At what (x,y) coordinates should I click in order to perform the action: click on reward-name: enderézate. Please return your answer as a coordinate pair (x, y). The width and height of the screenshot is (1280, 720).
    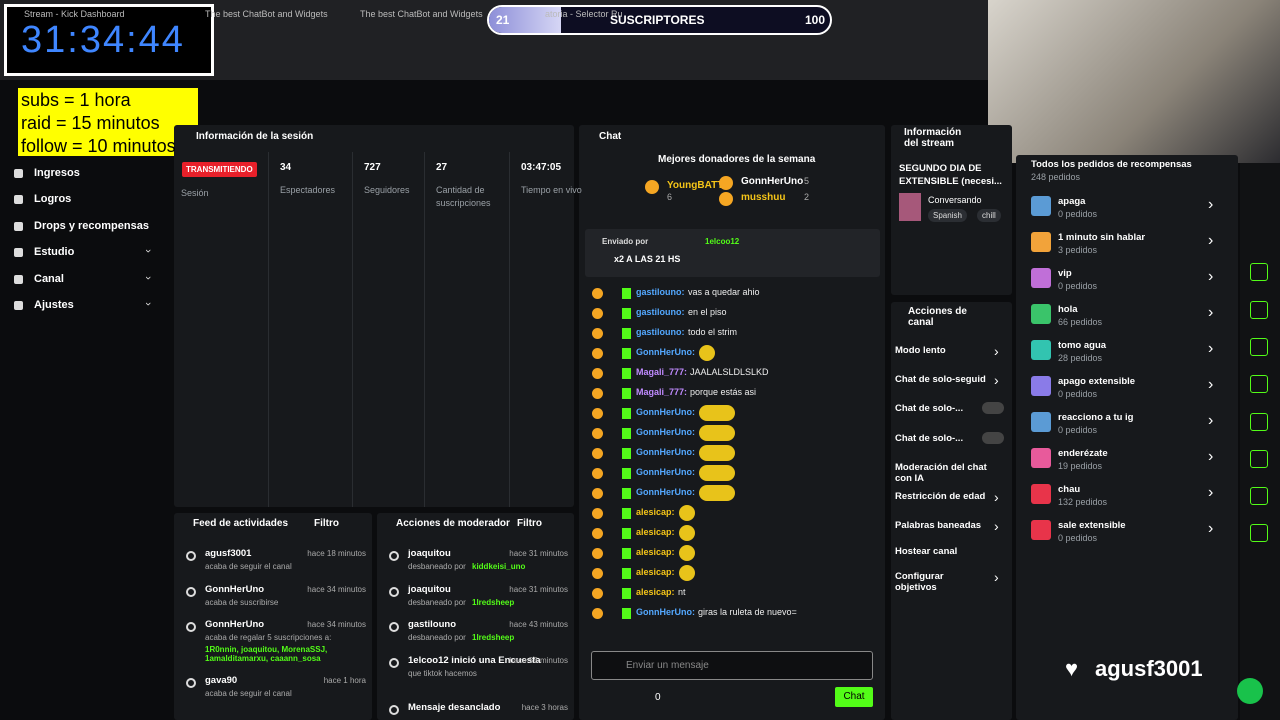
    Looking at the image, I should click on (1083, 453).